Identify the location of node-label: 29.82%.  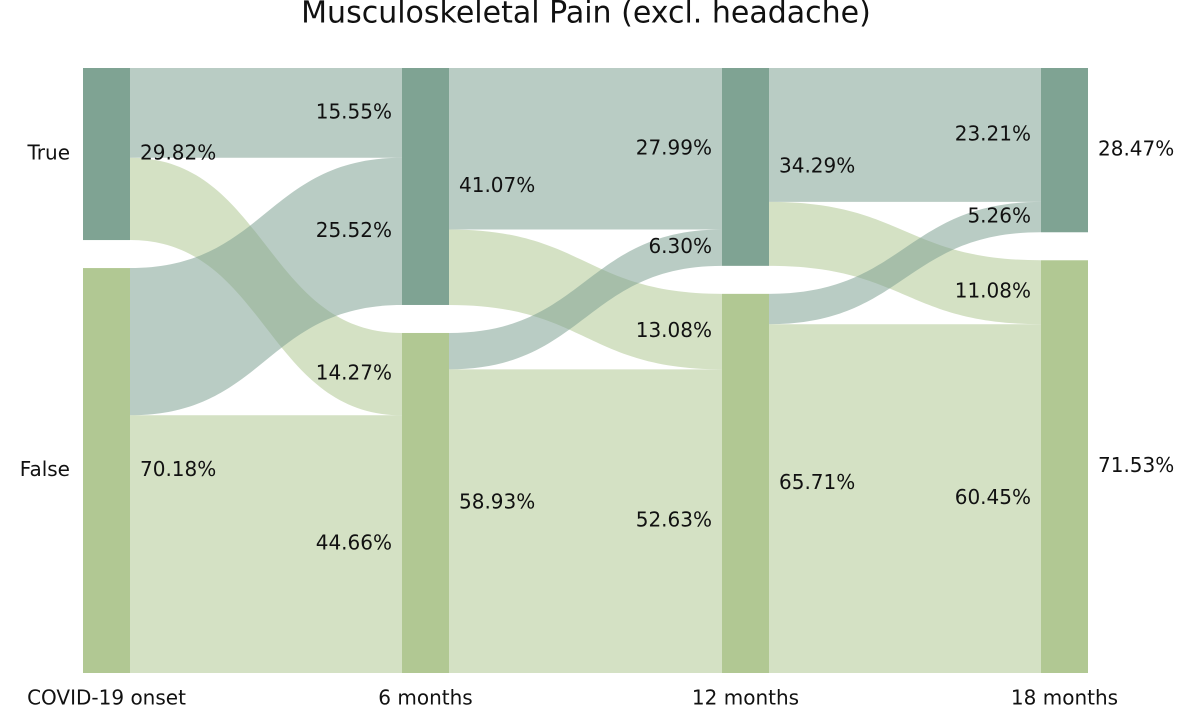
(178, 153).